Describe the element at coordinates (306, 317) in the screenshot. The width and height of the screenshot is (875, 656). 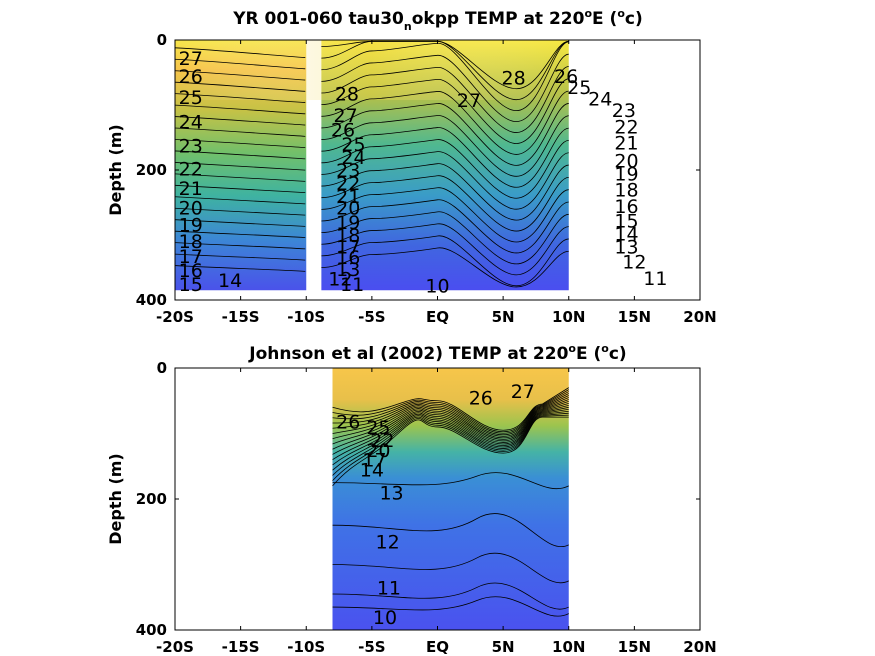
I see `x-tick-label: -10S` at that location.